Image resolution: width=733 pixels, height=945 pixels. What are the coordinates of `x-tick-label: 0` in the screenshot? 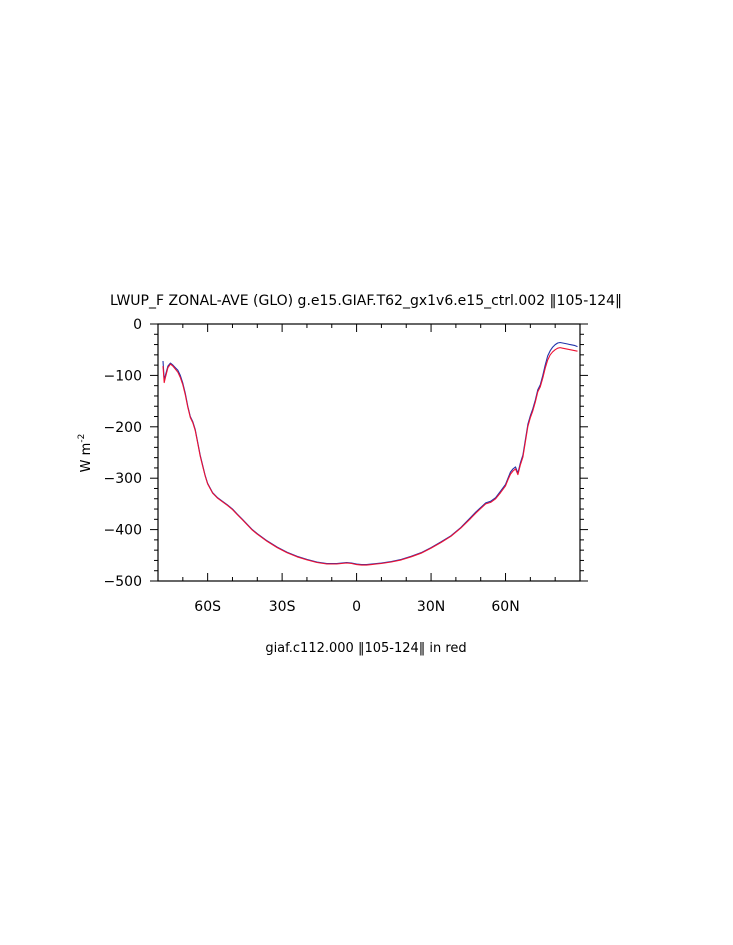 It's located at (356, 607).